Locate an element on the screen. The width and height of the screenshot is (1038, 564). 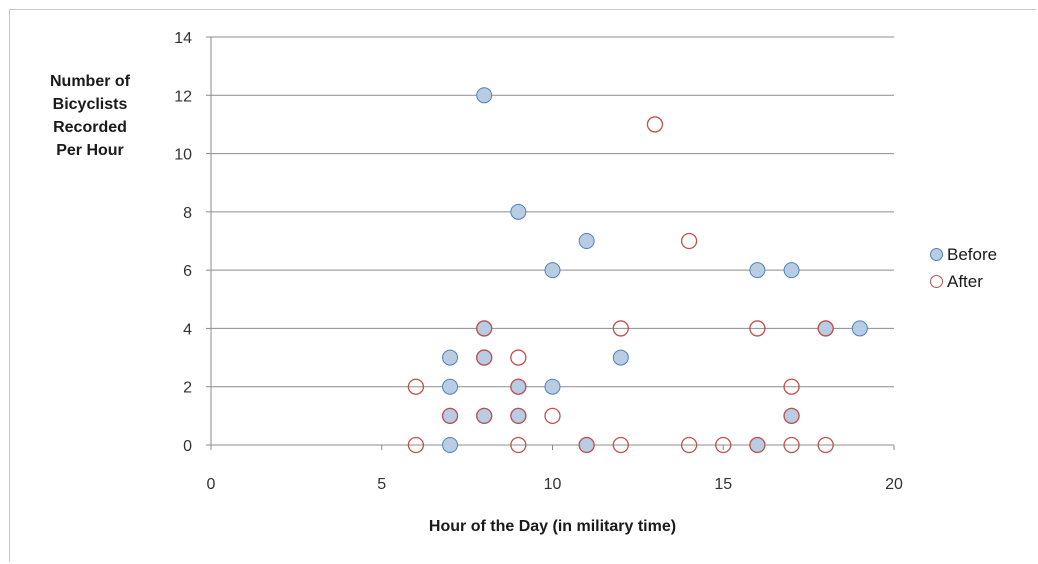
y-tick-label: 14 is located at coordinates (183, 38).